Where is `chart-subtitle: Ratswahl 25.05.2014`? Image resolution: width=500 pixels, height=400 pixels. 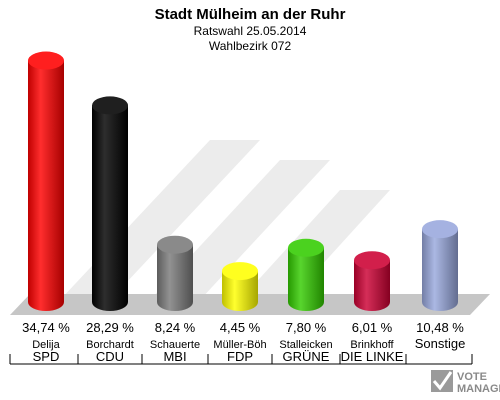 chart-subtitle: Ratswahl 25.05.2014 is located at coordinates (250, 31).